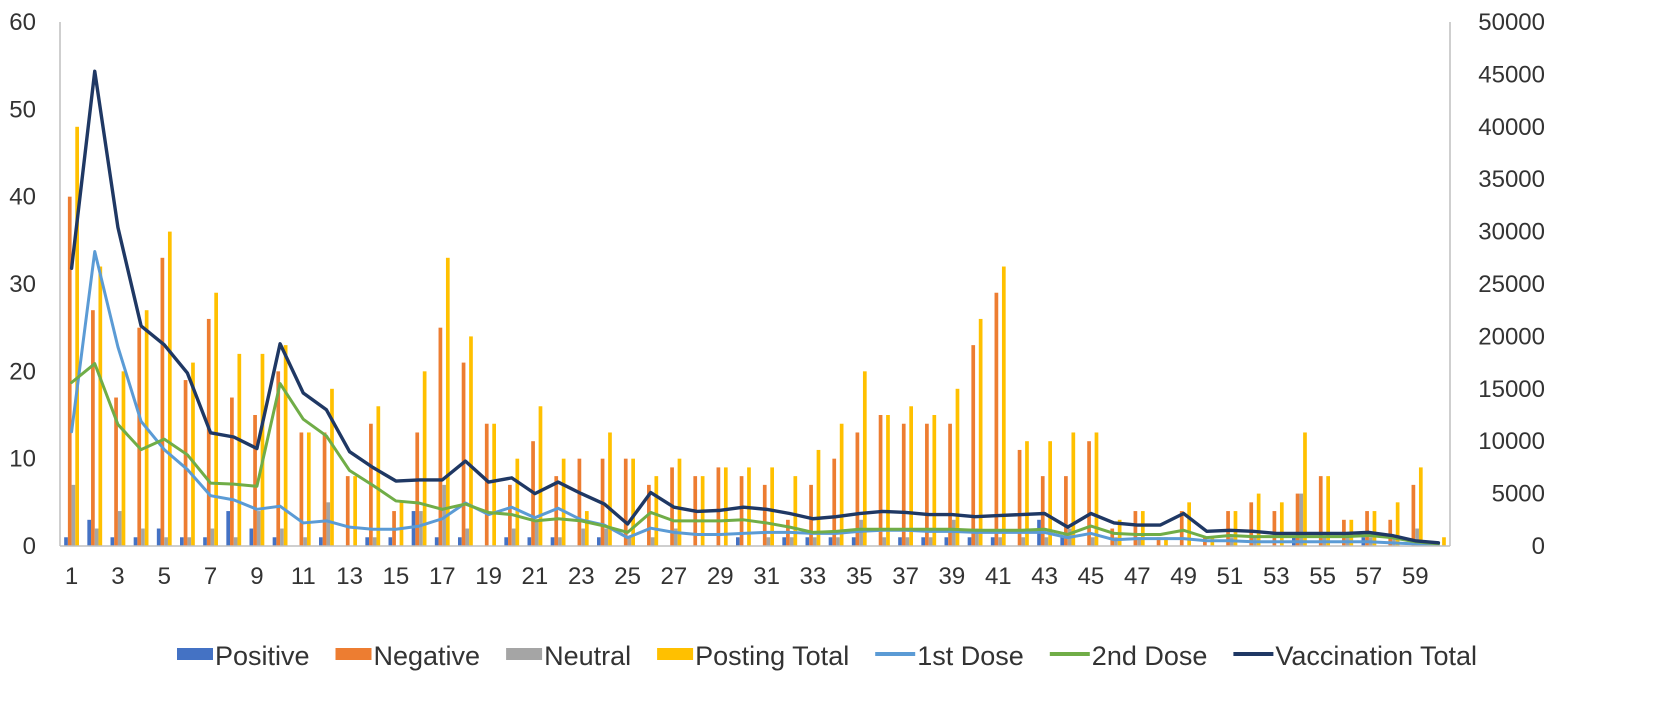 The image size is (1654, 716). What do you see at coordinates (303, 576) in the screenshot?
I see `x-tick-11: 11` at bounding box center [303, 576].